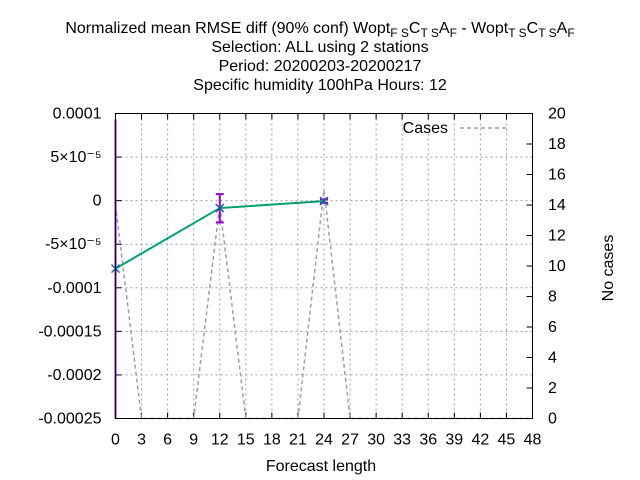 This screenshot has width=640, height=480. What do you see at coordinates (74, 375) in the screenshot?
I see `y-tick-label: -0.0002` at bounding box center [74, 375].